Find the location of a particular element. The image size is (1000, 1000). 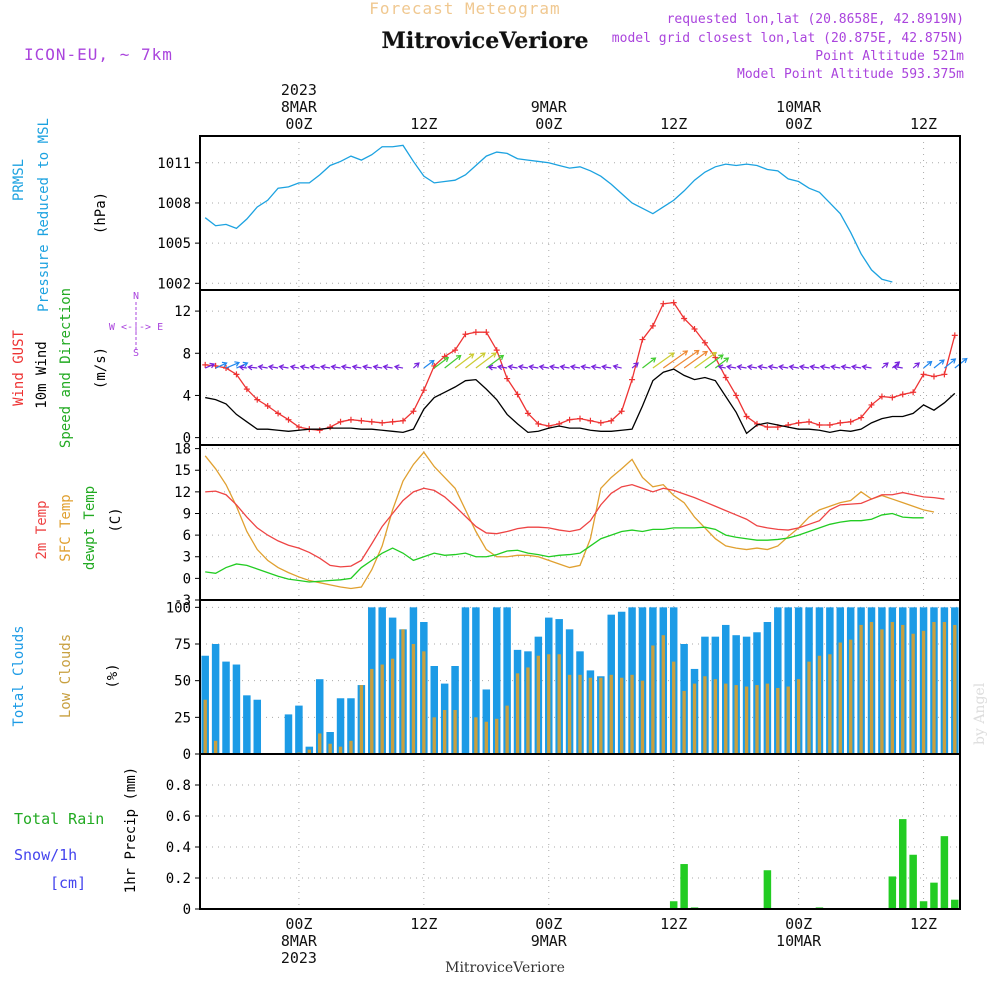

t2m-label: 2m Temp is located at coordinates (42, 529).